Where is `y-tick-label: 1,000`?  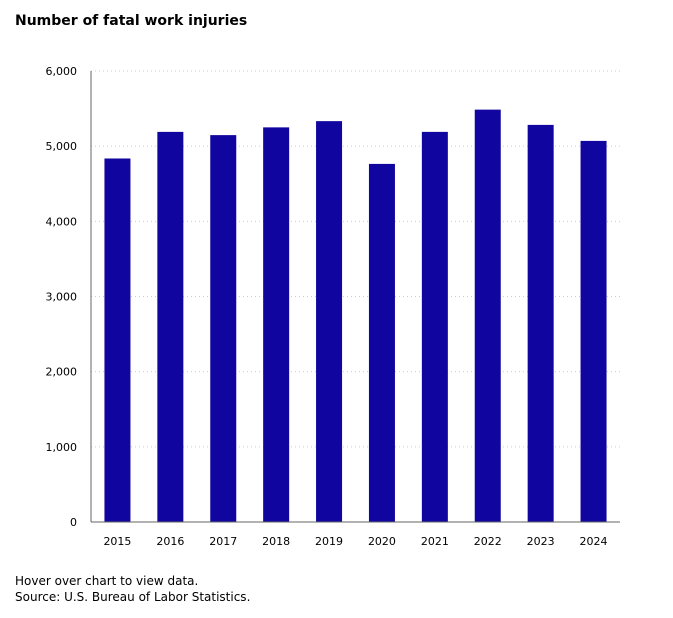
y-tick-label: 1,000 is located at coordinates (62, 447).